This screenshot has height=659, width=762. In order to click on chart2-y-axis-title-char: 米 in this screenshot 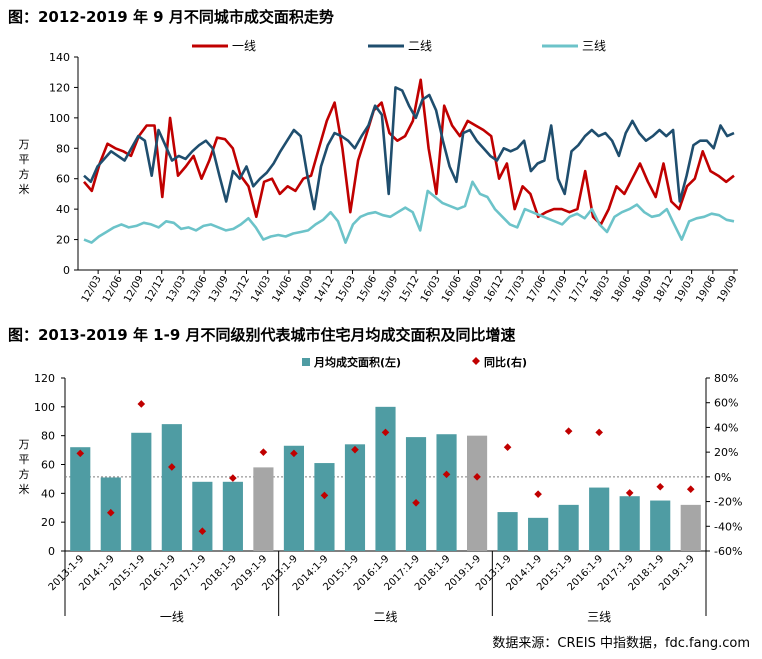, I will do `click(24, 489)`.